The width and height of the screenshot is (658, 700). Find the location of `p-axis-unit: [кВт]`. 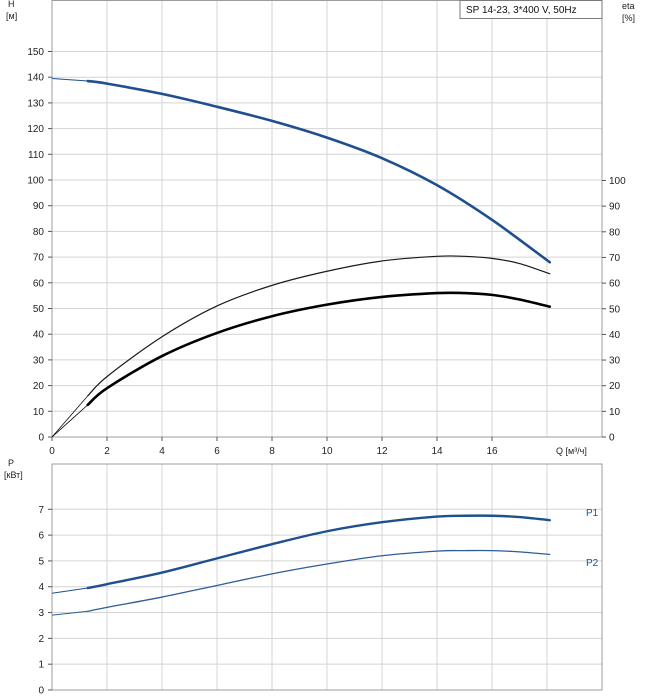

p-axis-unit: [кВт] is located at coordinates (13, 475).